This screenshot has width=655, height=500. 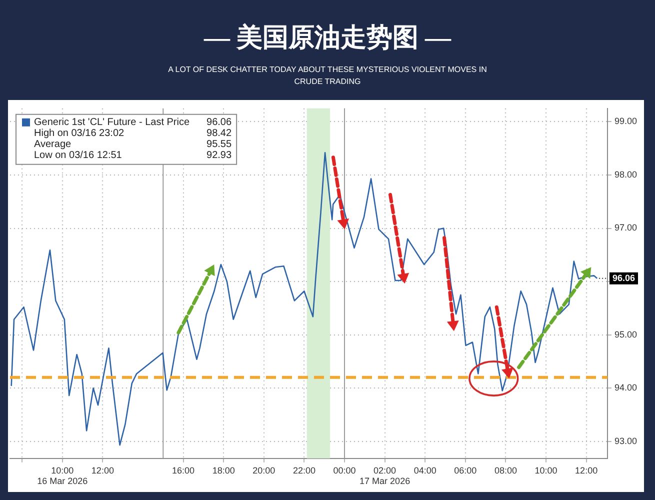 I want to click on x-tick-label: 20:00, so click(x=264, y=470).